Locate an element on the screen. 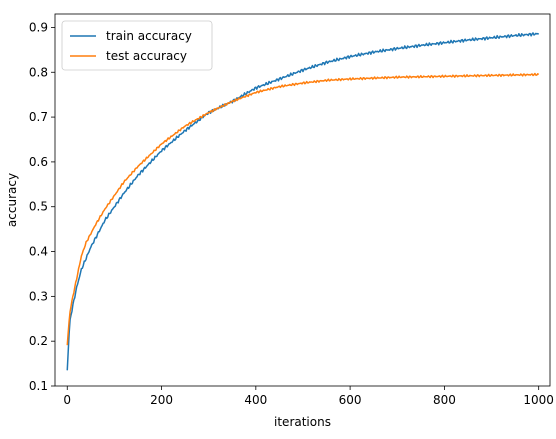  x-axis-label: iterations is located at coordinates (302, 422).